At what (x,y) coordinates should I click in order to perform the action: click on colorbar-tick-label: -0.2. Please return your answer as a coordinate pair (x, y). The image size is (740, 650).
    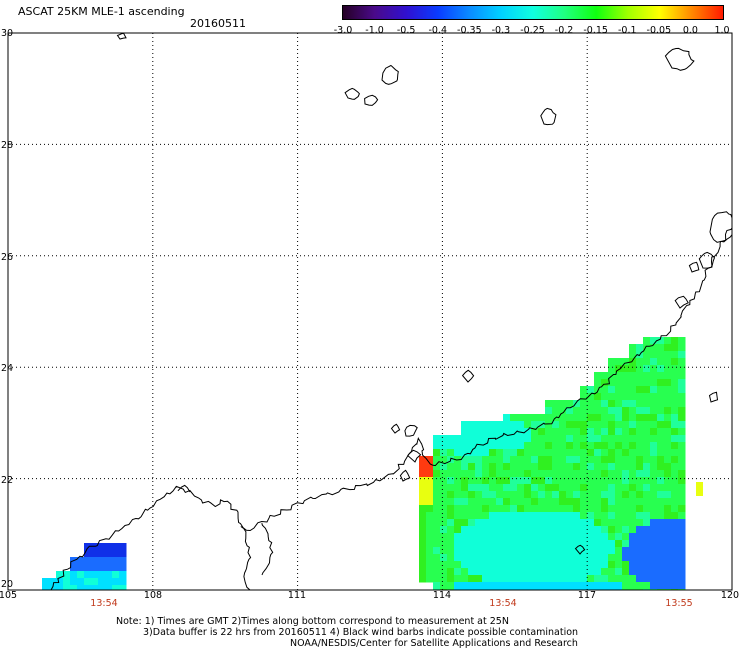
    Looking at the image, I should click on (564, 30).